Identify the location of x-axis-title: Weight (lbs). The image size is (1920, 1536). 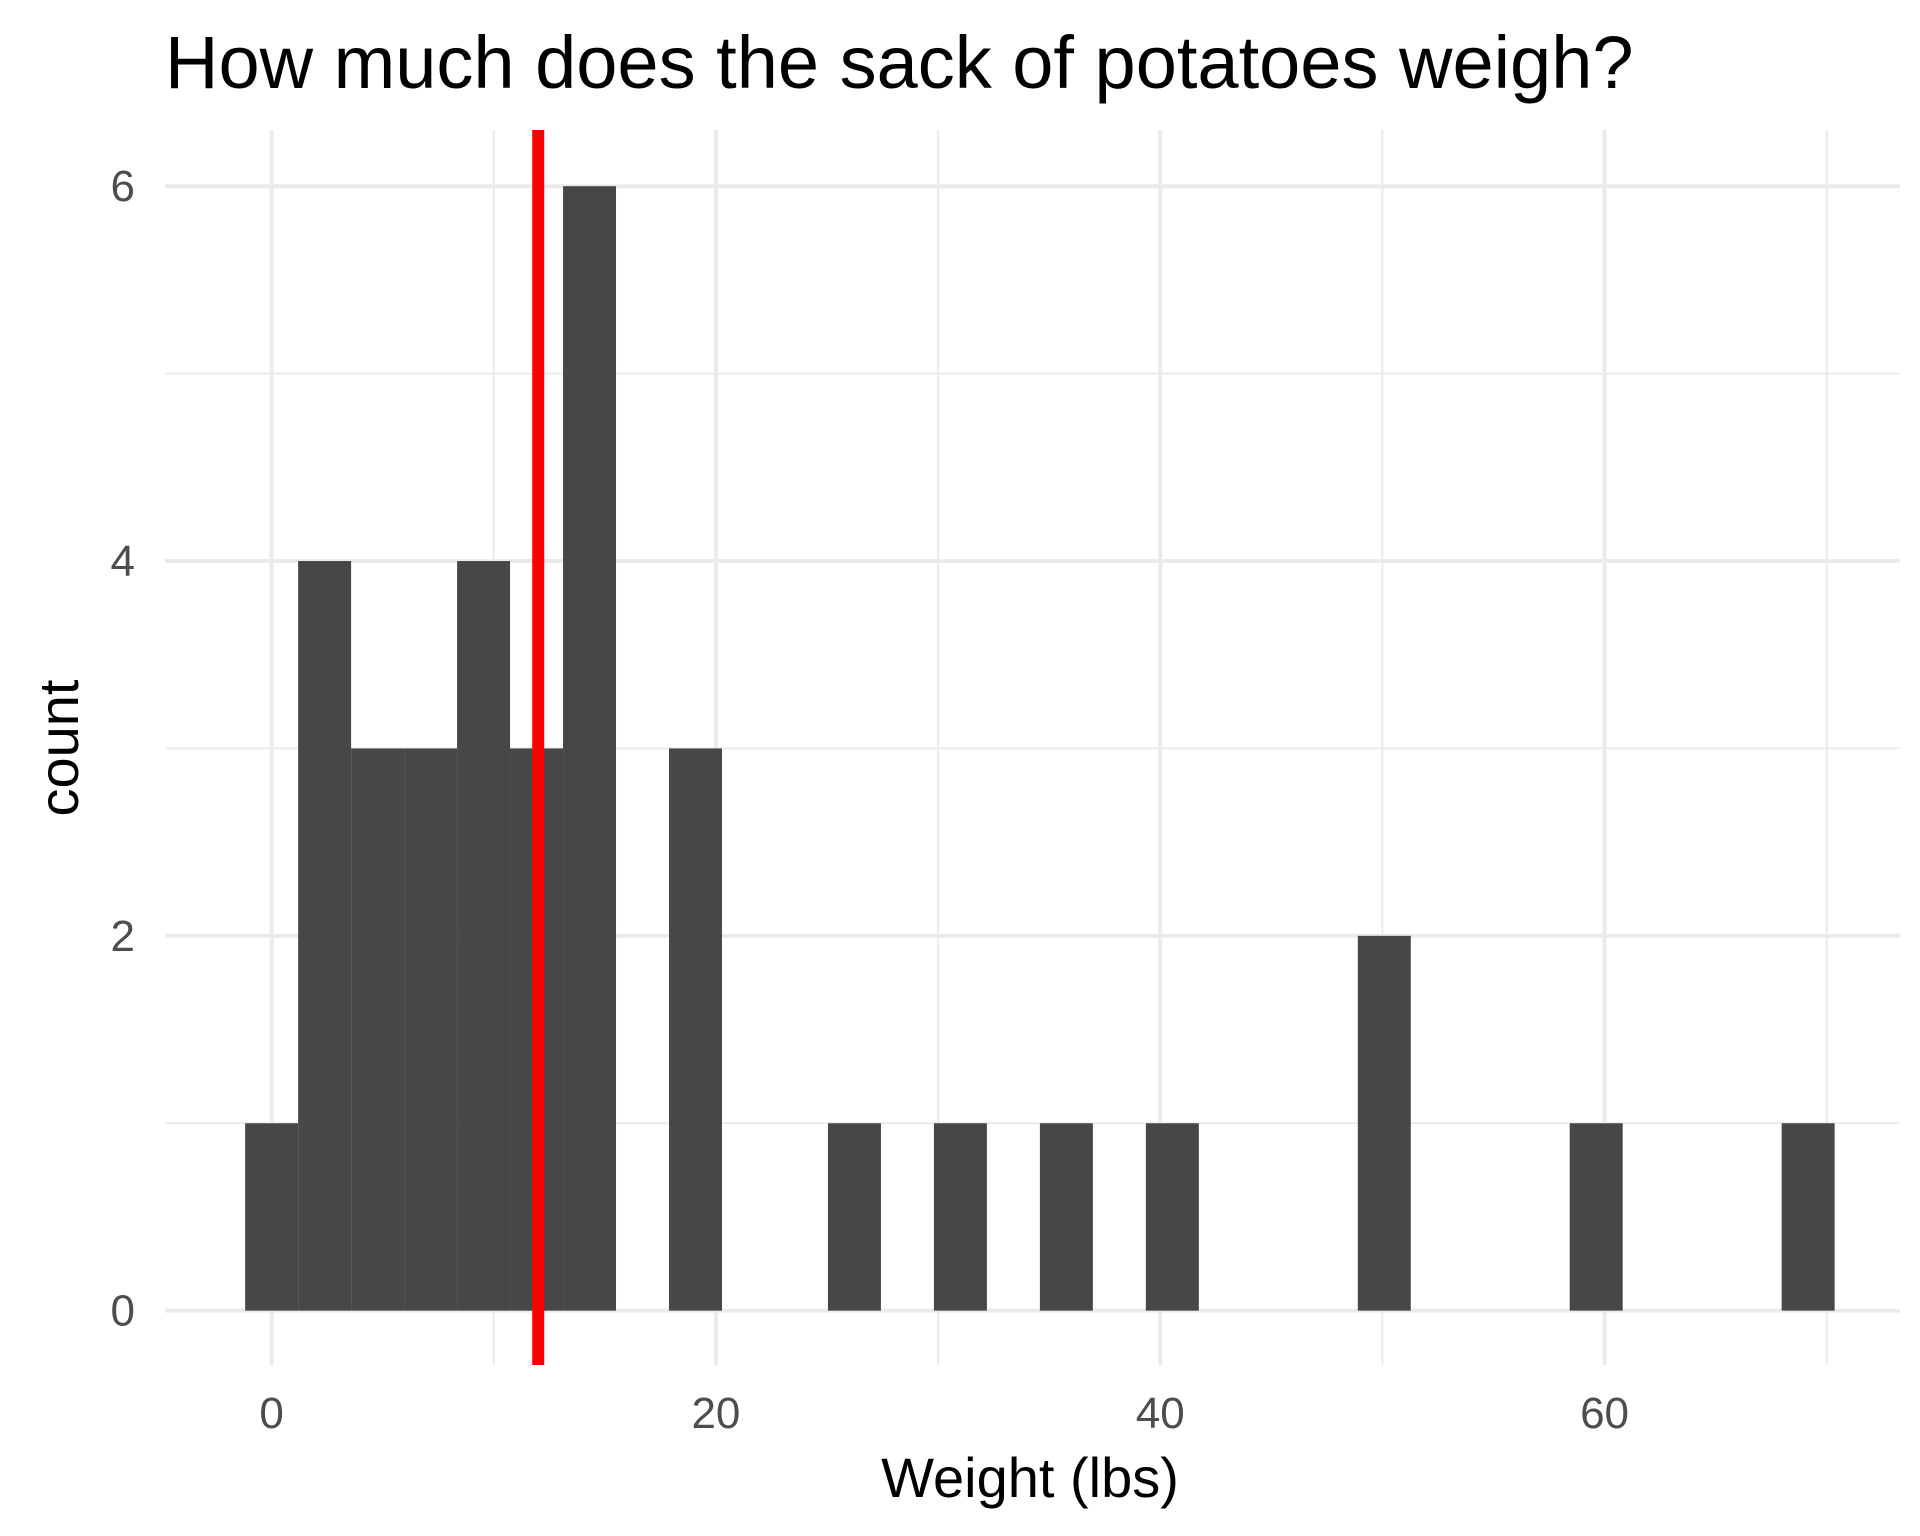
(1030, 1477).